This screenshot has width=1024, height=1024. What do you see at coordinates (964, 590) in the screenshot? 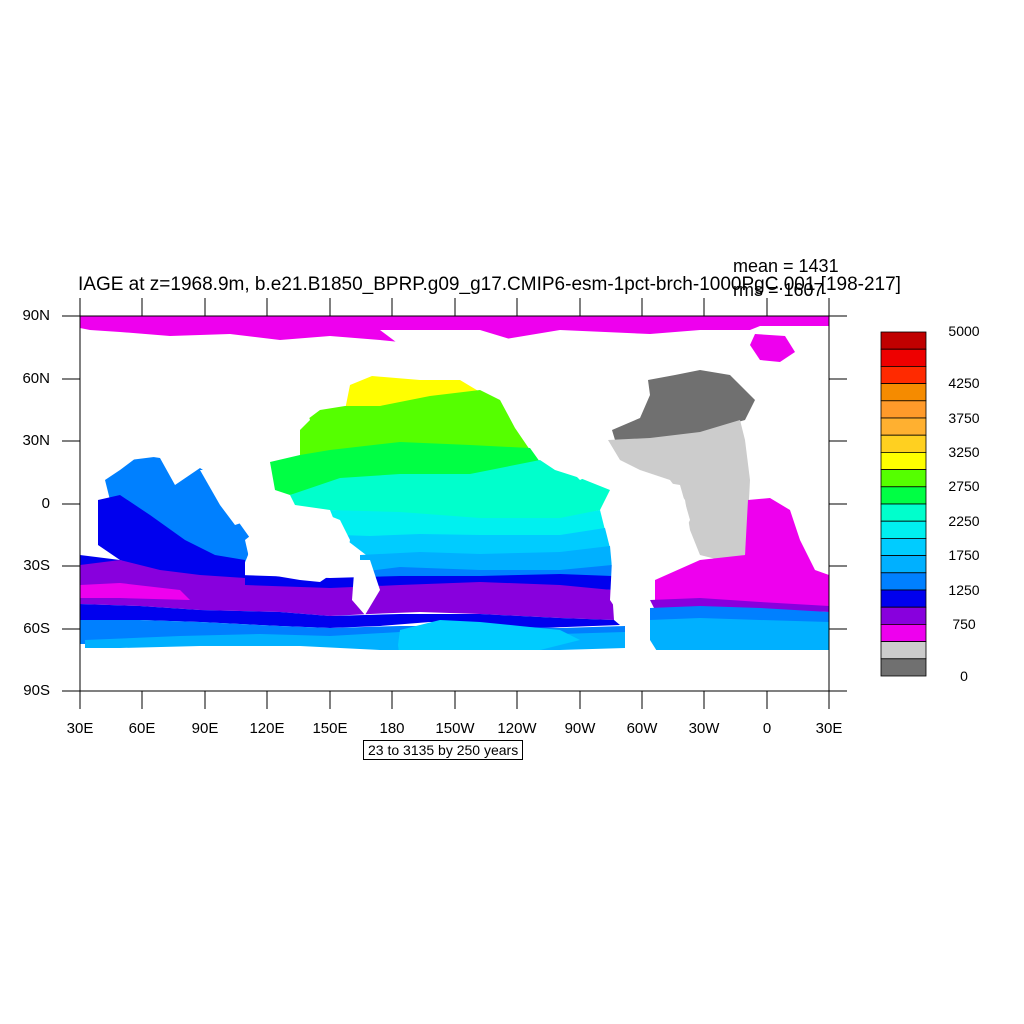
I see `colorbar-label: 1250` at bounding box center [964, 590].